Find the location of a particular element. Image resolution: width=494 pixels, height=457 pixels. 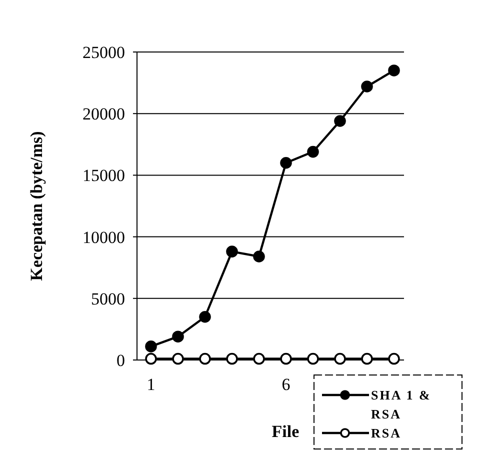

y-tick-label: 0 is located at coordinates (120, 360).